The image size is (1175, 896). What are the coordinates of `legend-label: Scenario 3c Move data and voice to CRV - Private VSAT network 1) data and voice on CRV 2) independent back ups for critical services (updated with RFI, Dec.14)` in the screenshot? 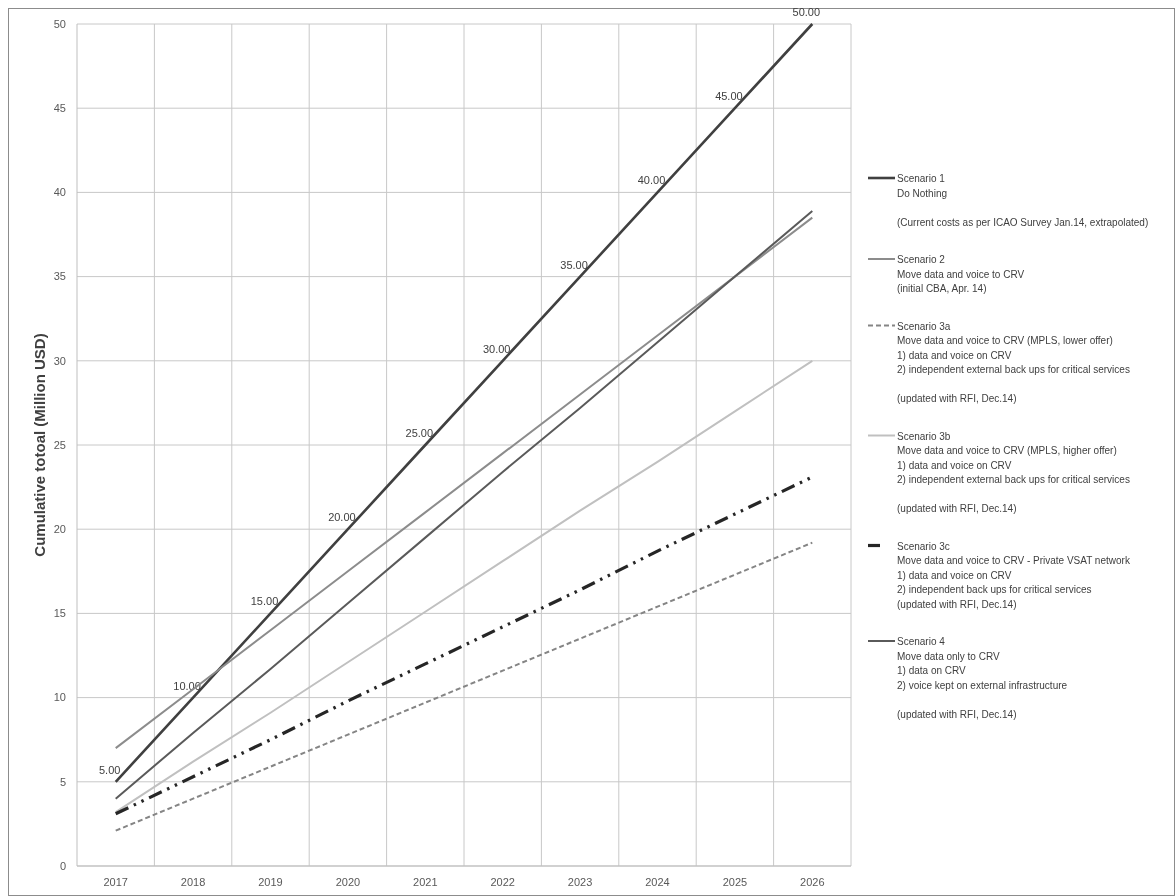 It's located at (1014, 575).